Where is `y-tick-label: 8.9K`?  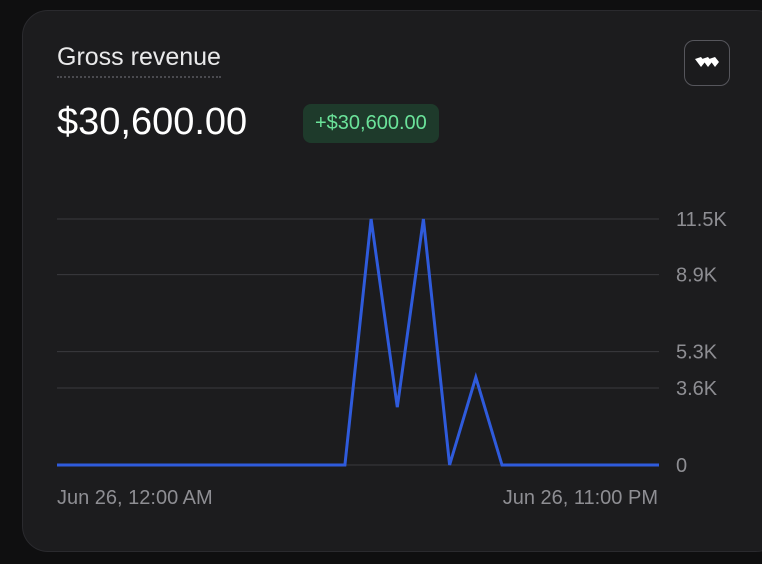 y-tick-label: 8.9K is located at coordinates (697, 276).